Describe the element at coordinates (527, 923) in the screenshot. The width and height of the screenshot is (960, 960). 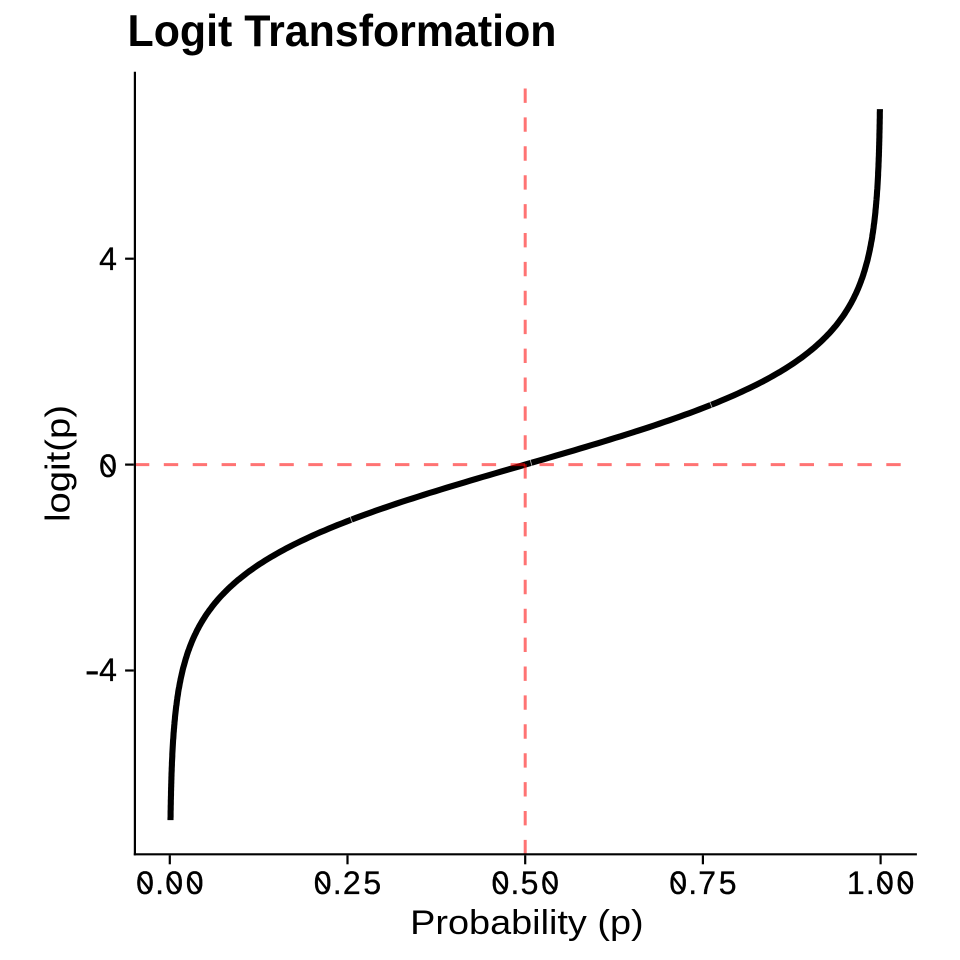
I see `svg-text: Probability (p)` at that location.